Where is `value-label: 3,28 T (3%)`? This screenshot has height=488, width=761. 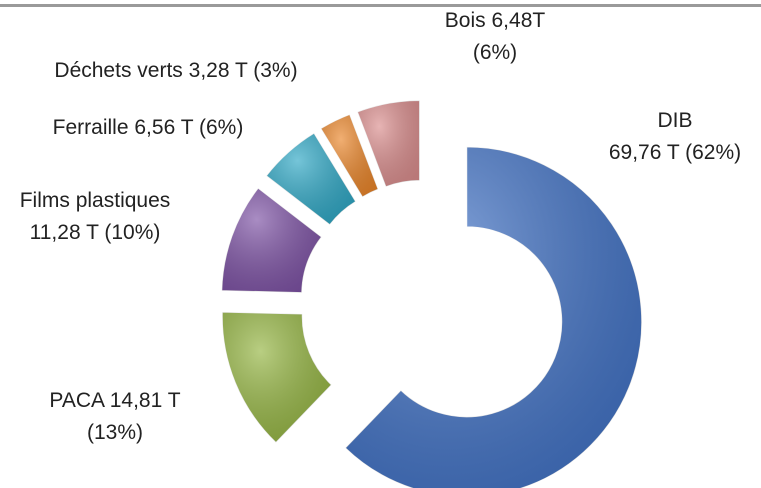 value-label: 3,28 T (3%) is located at coordinates (243, 70).